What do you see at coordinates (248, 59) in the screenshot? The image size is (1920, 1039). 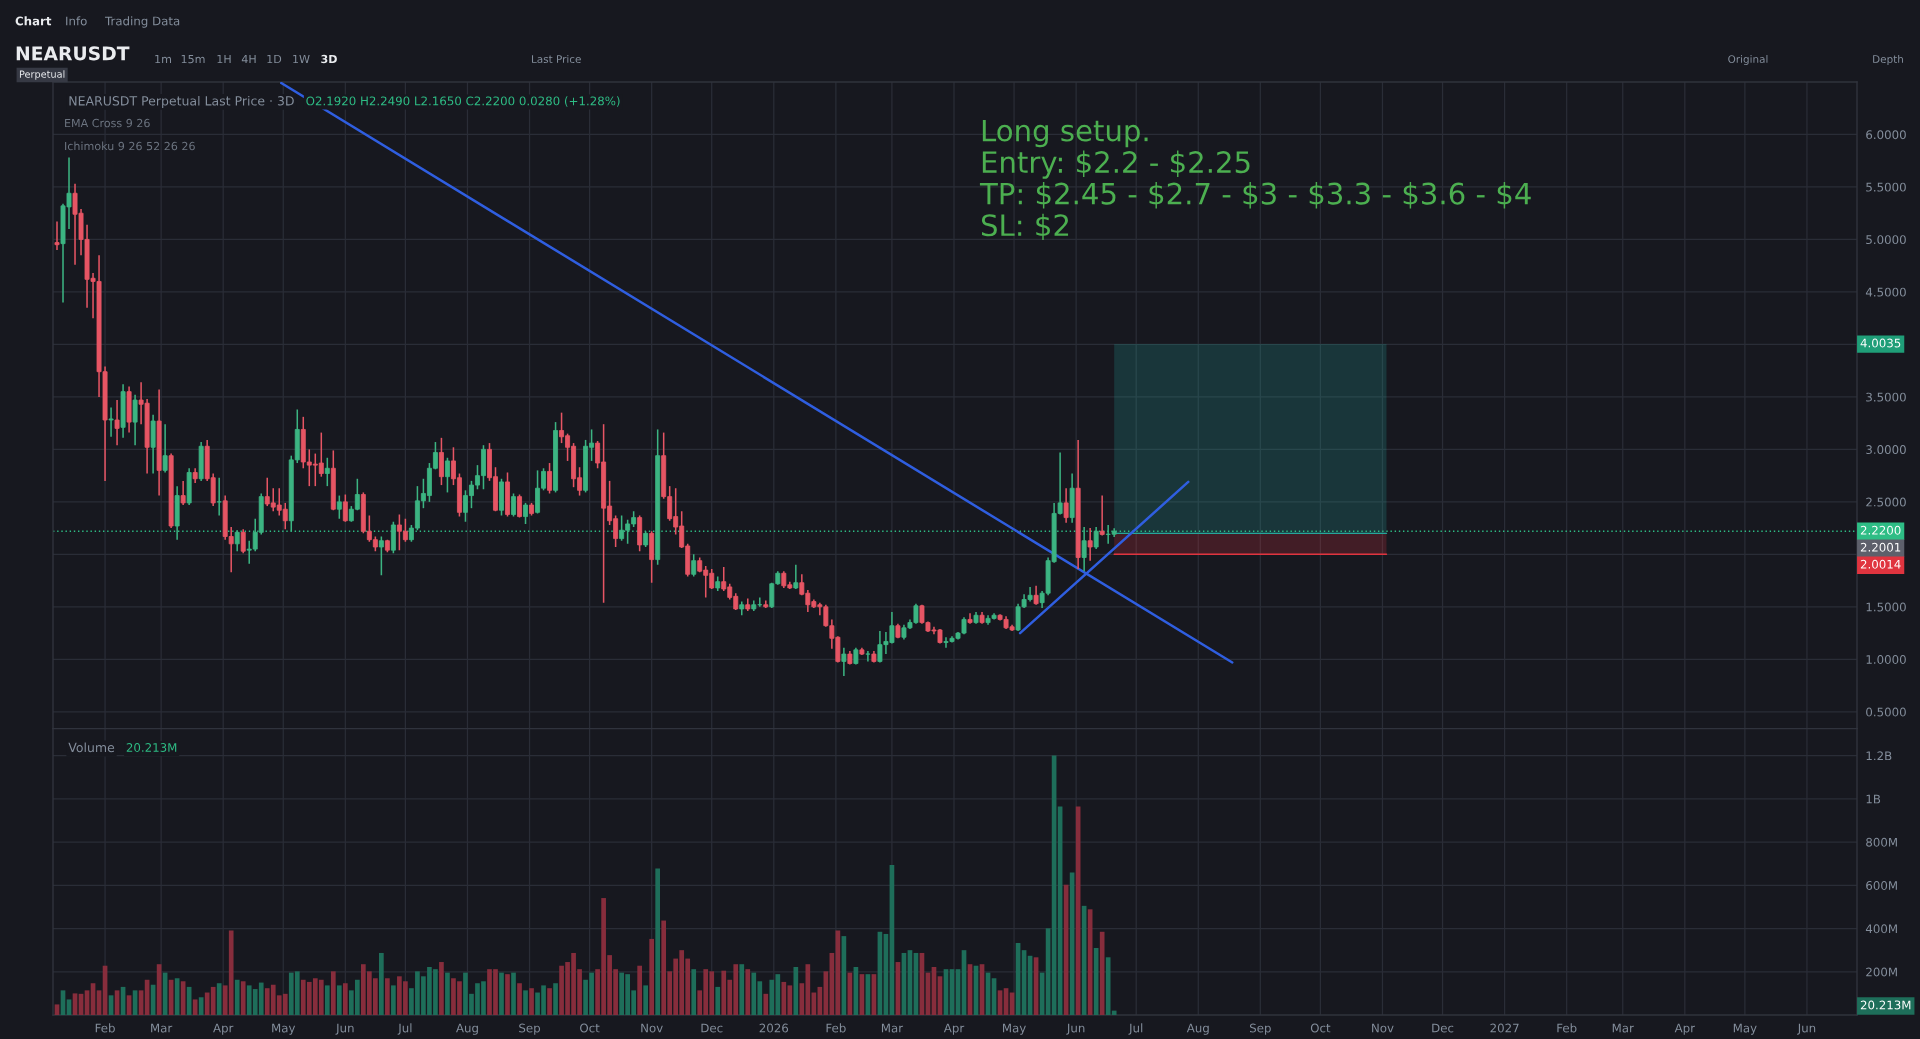 I see `text: 4H` at bounding box center [248, 59].